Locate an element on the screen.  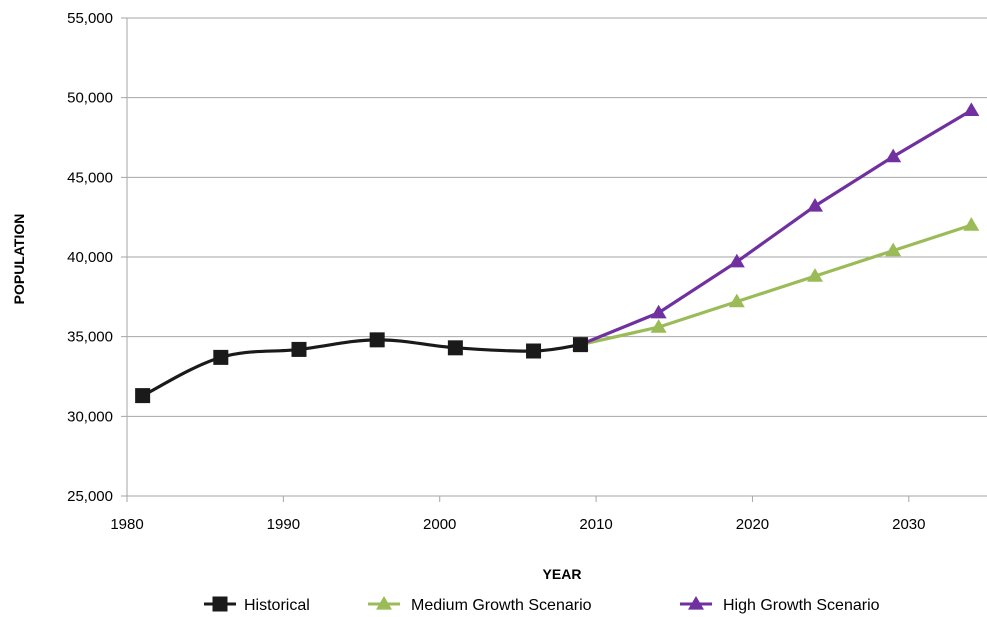
y-tick-label: 55,000 is located at coordinates (90, 18).